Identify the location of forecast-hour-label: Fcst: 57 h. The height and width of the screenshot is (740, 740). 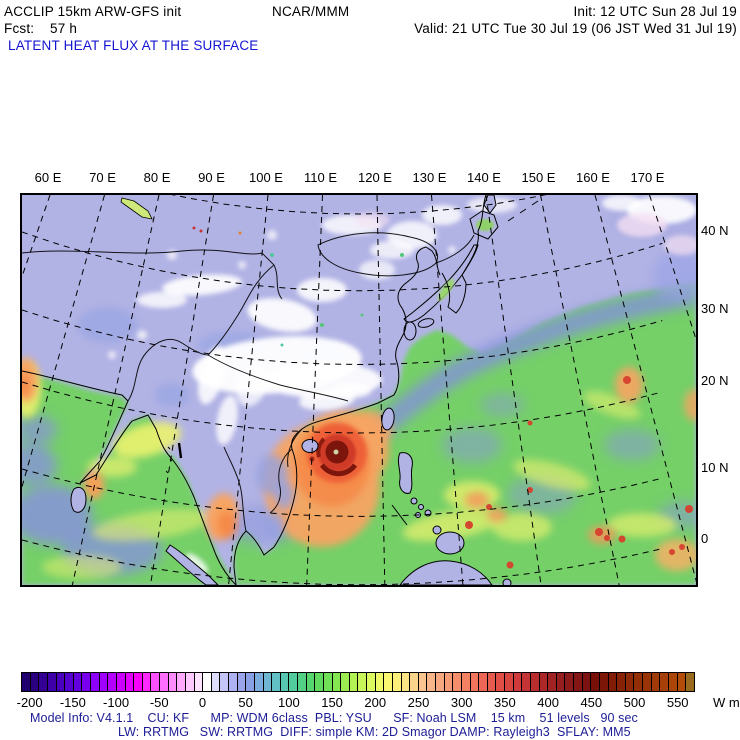
(41, 28).